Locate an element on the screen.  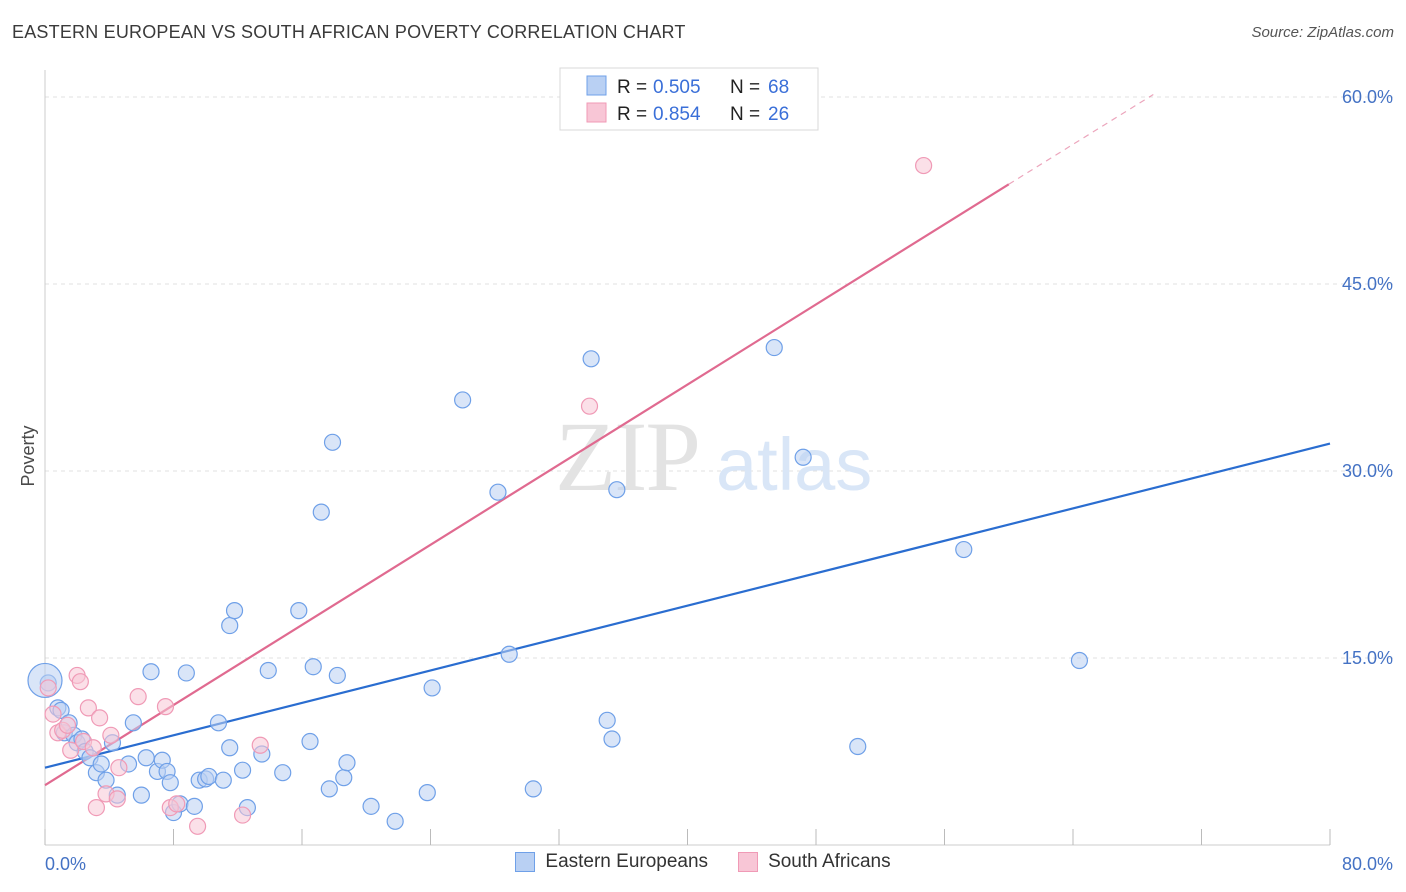
x-tick-labels: 0.0% 80.0% is located at coordinates (719, 864).